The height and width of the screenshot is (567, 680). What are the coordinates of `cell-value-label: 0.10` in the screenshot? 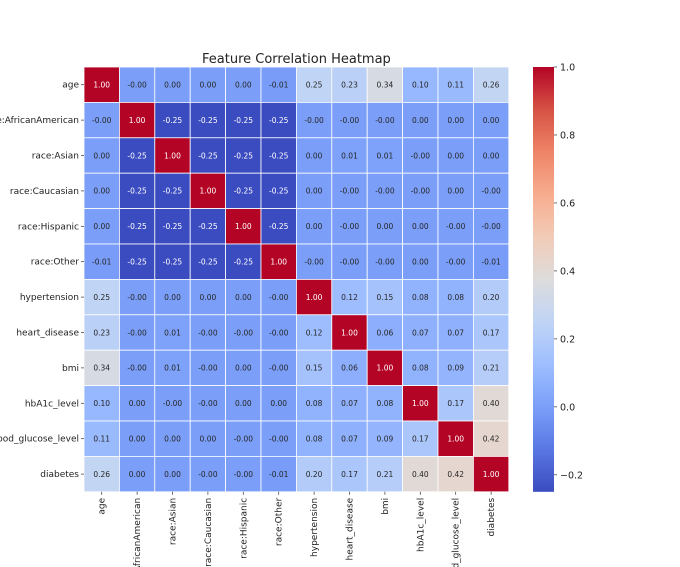 It's located at (101, 403).